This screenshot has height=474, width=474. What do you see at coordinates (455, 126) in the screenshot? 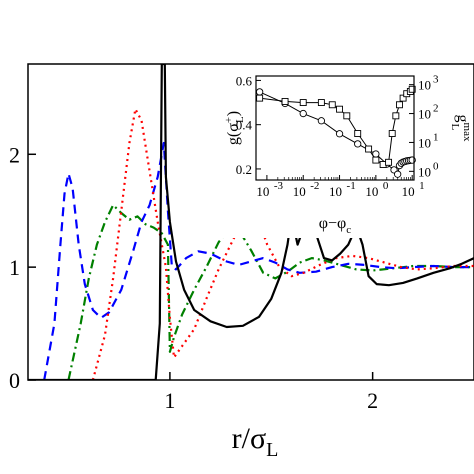
I see `inset-right-axis-title-sub: L` at bounding box center [455, 126].